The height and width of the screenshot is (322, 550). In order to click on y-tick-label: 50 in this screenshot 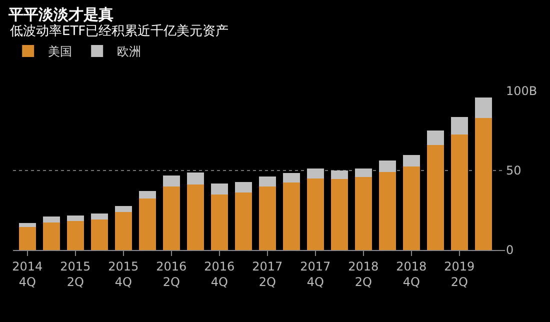, I will do `click(514, 171)`.